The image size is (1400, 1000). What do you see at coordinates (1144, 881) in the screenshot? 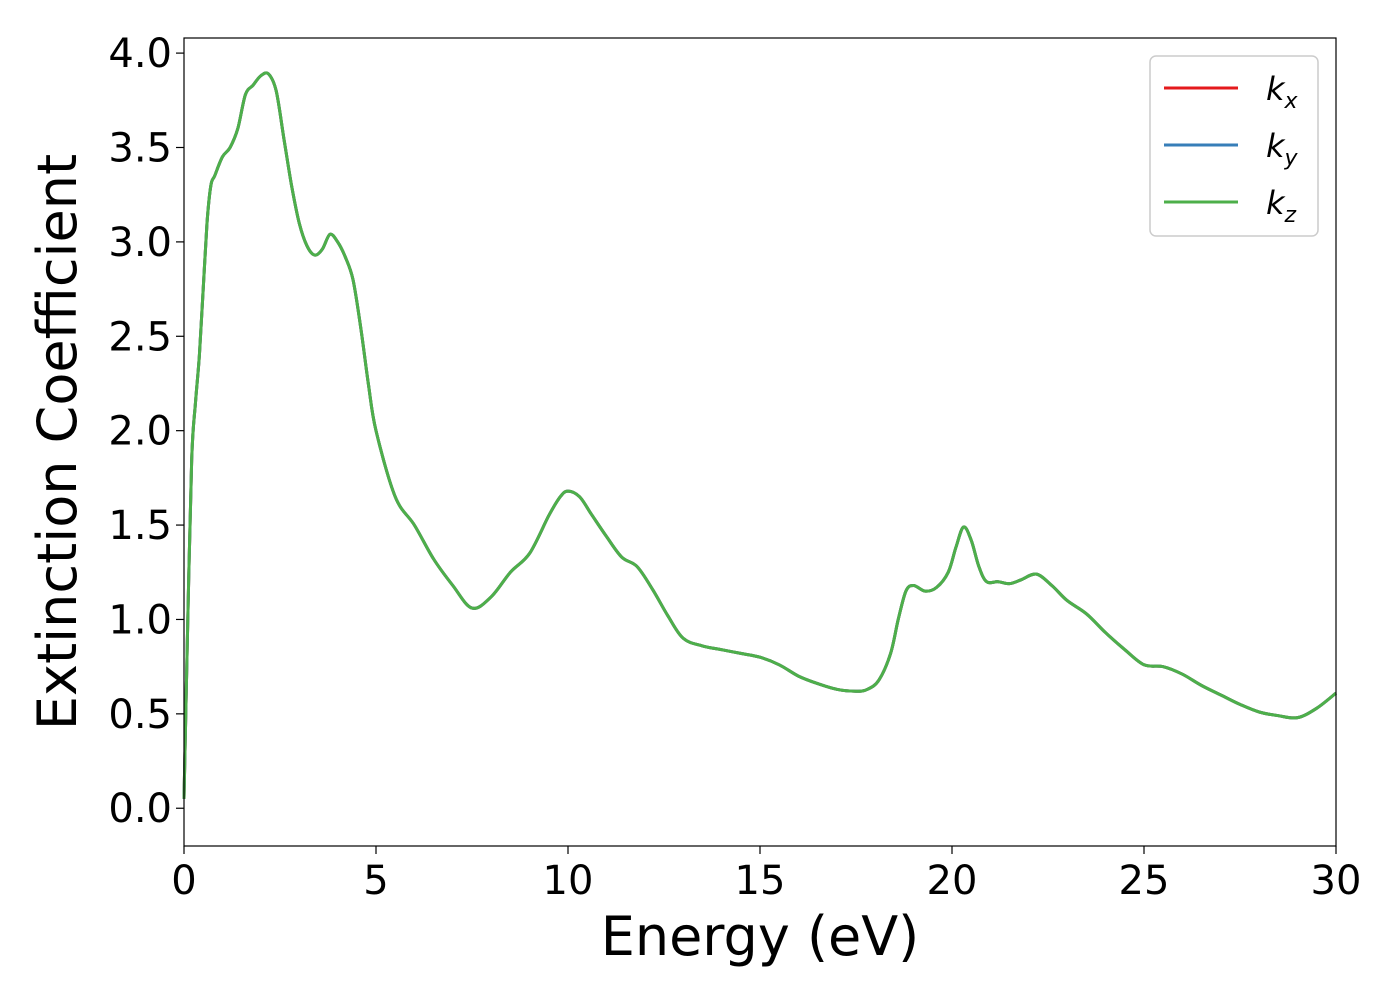
I see `x-tick-label: 25` at bounding box center [1144, 881].